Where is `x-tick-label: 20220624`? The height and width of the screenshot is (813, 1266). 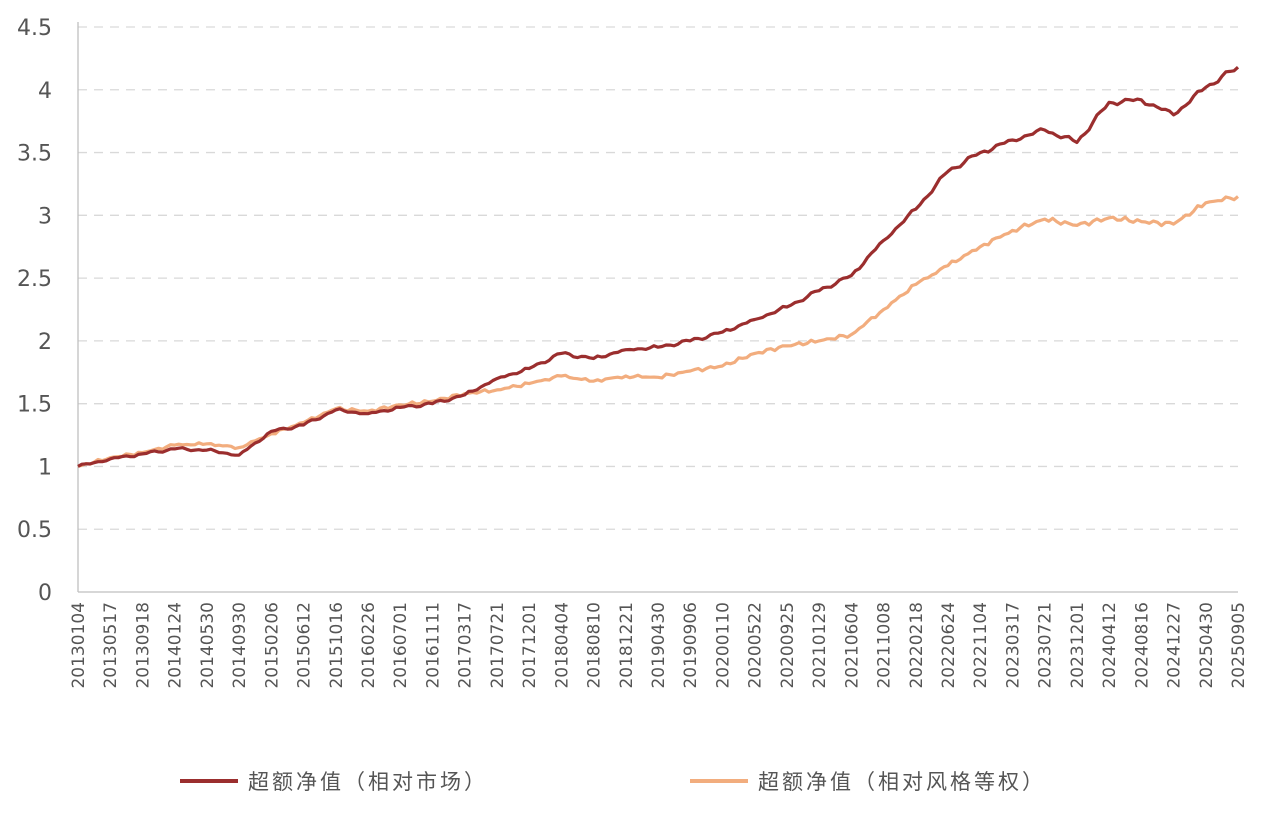
x-tick-label: 20220624 is located at coordinates (949, 645).